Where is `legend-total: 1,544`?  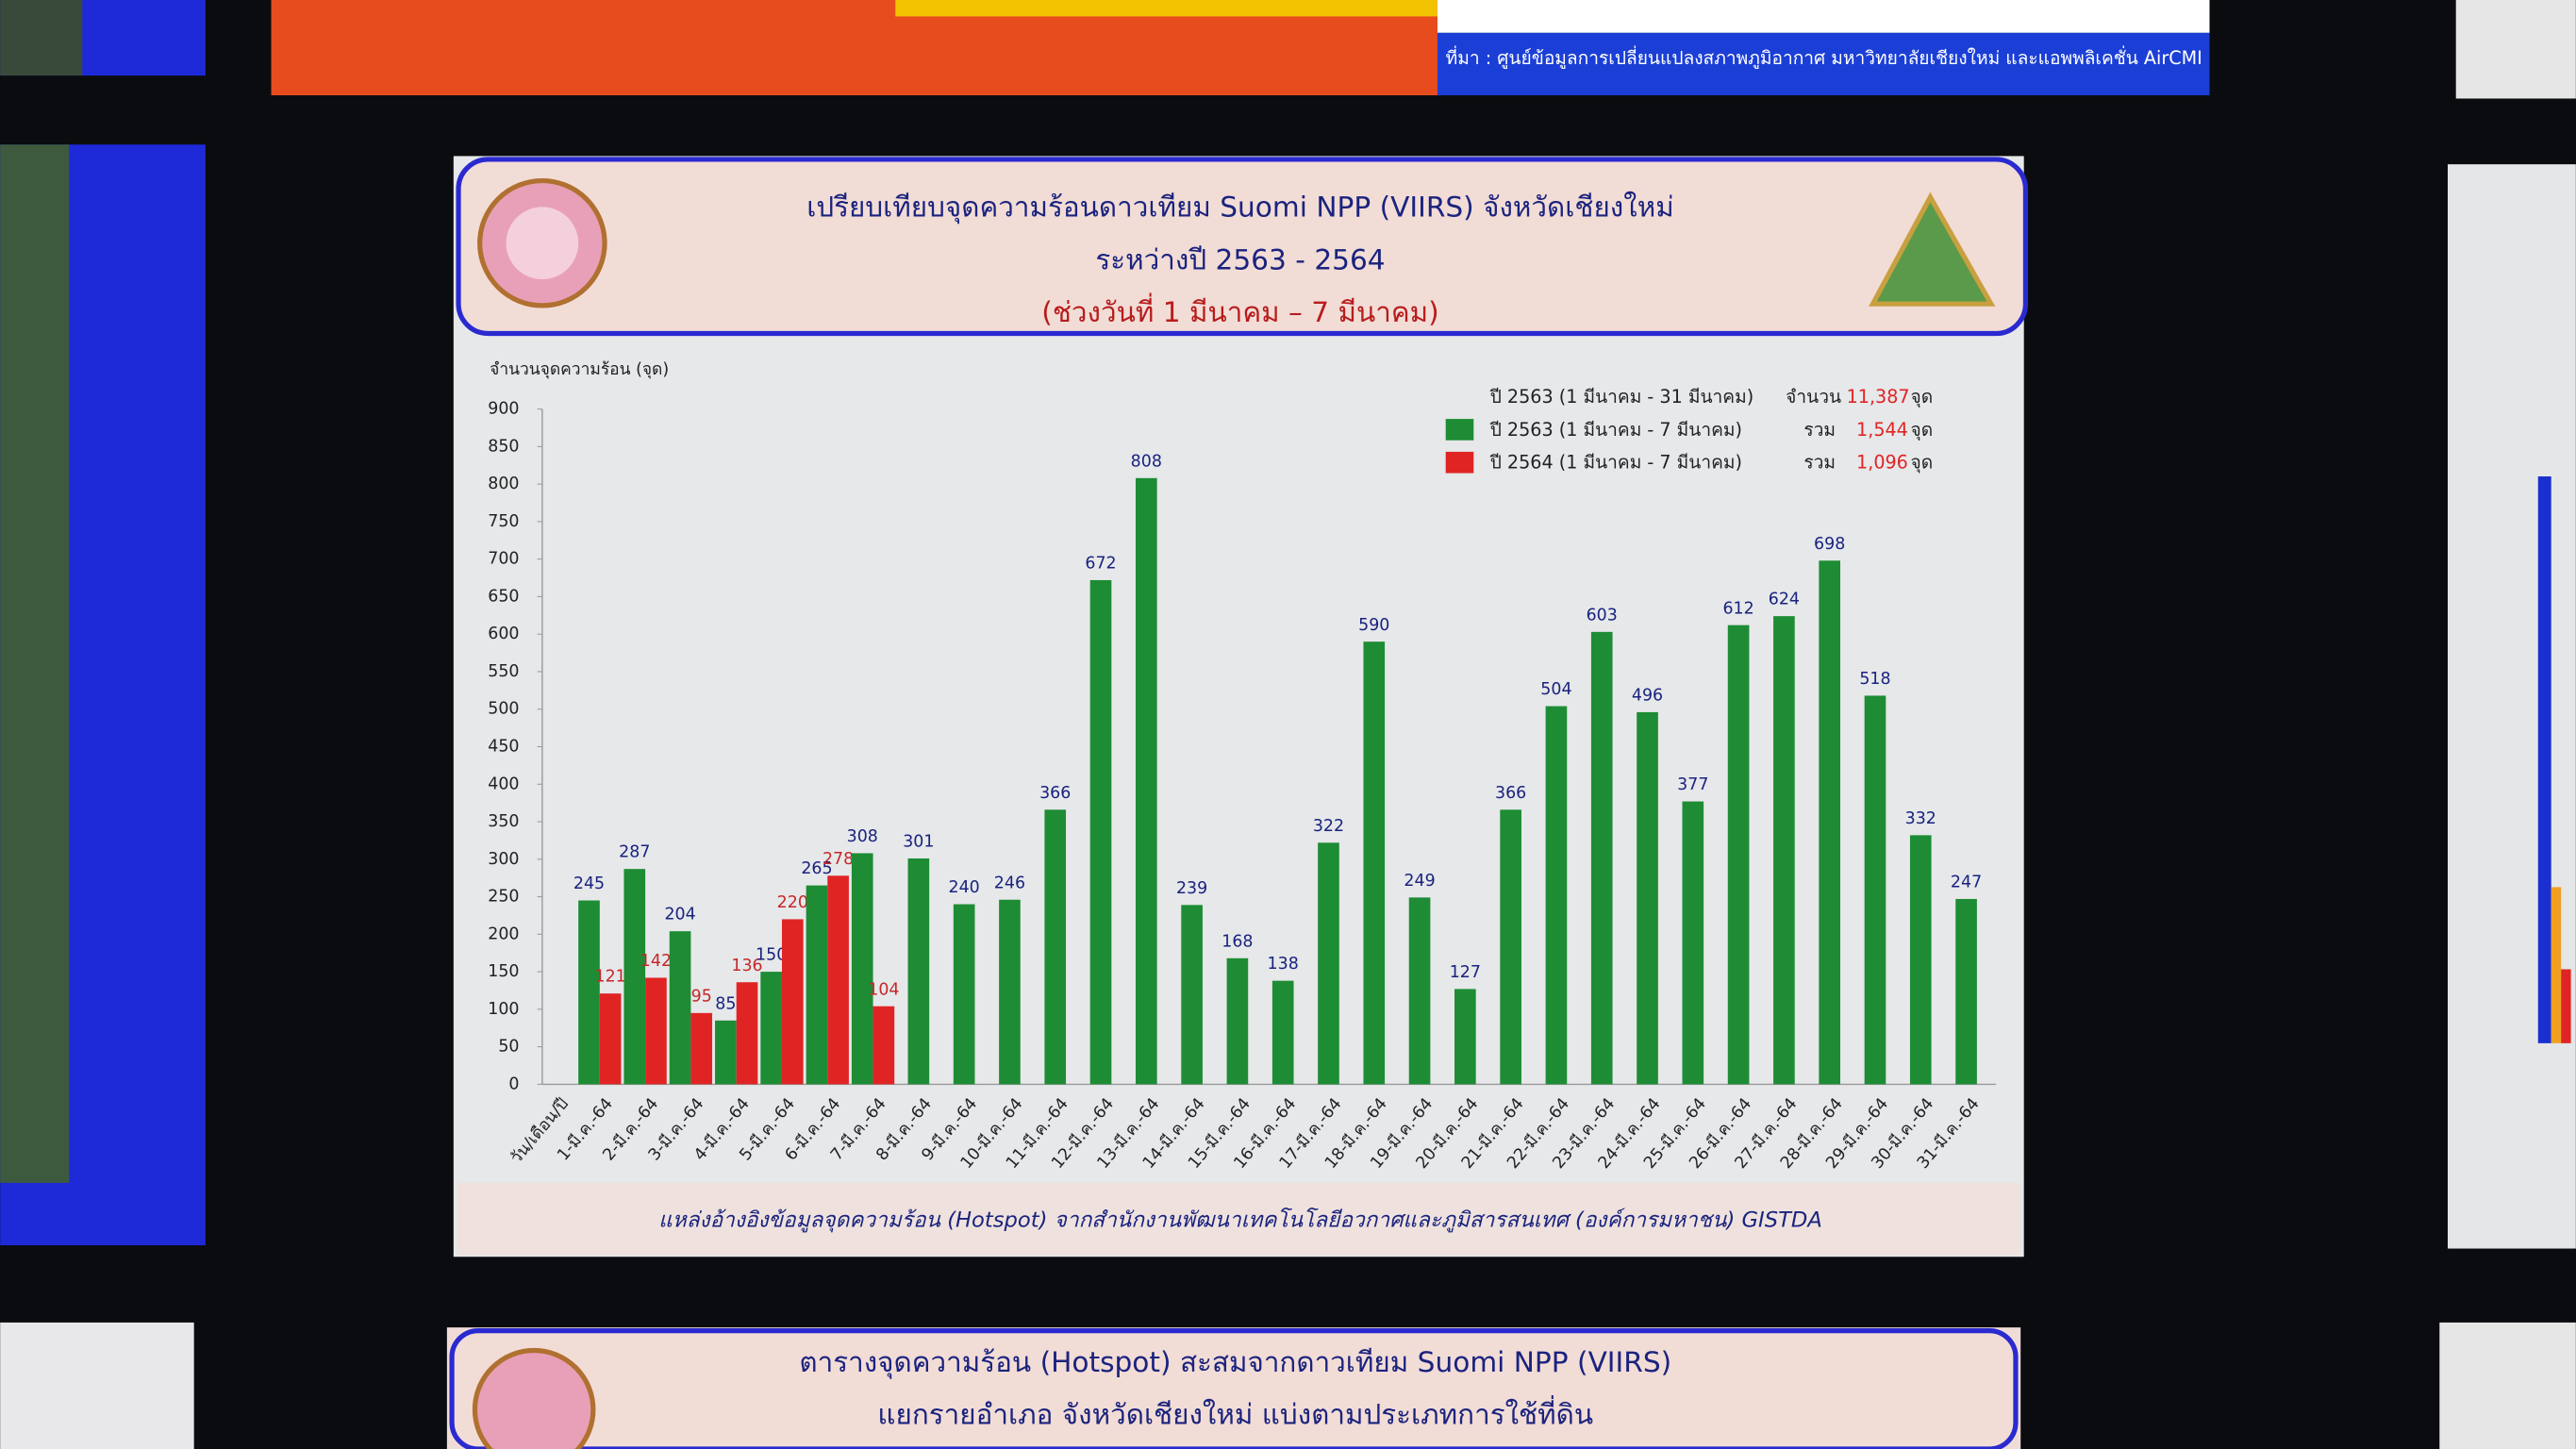
legend-total: 1,544 is located at coordinates (1882, 430).